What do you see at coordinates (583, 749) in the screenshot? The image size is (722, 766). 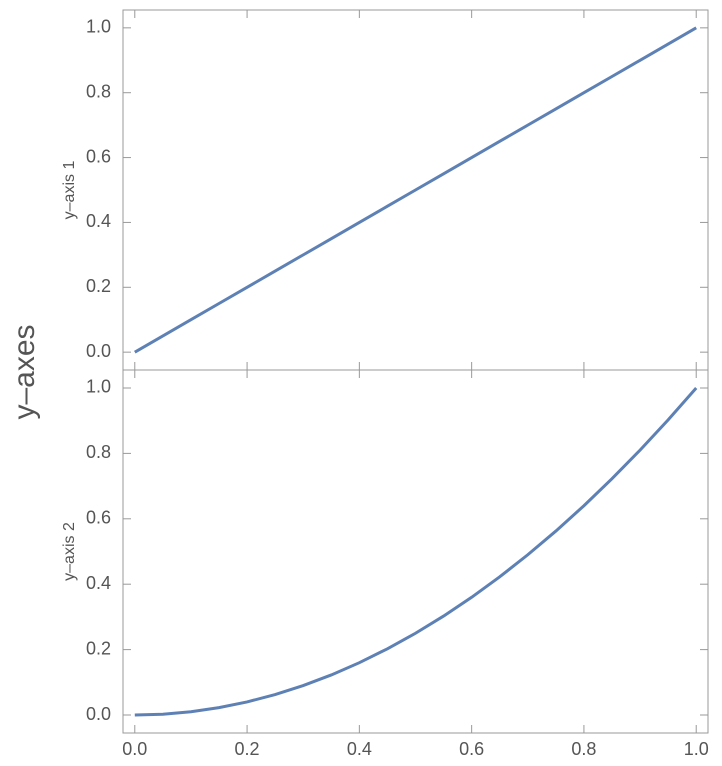 I see `x-tick-label: 0.8` at bounding box center [583, 749].